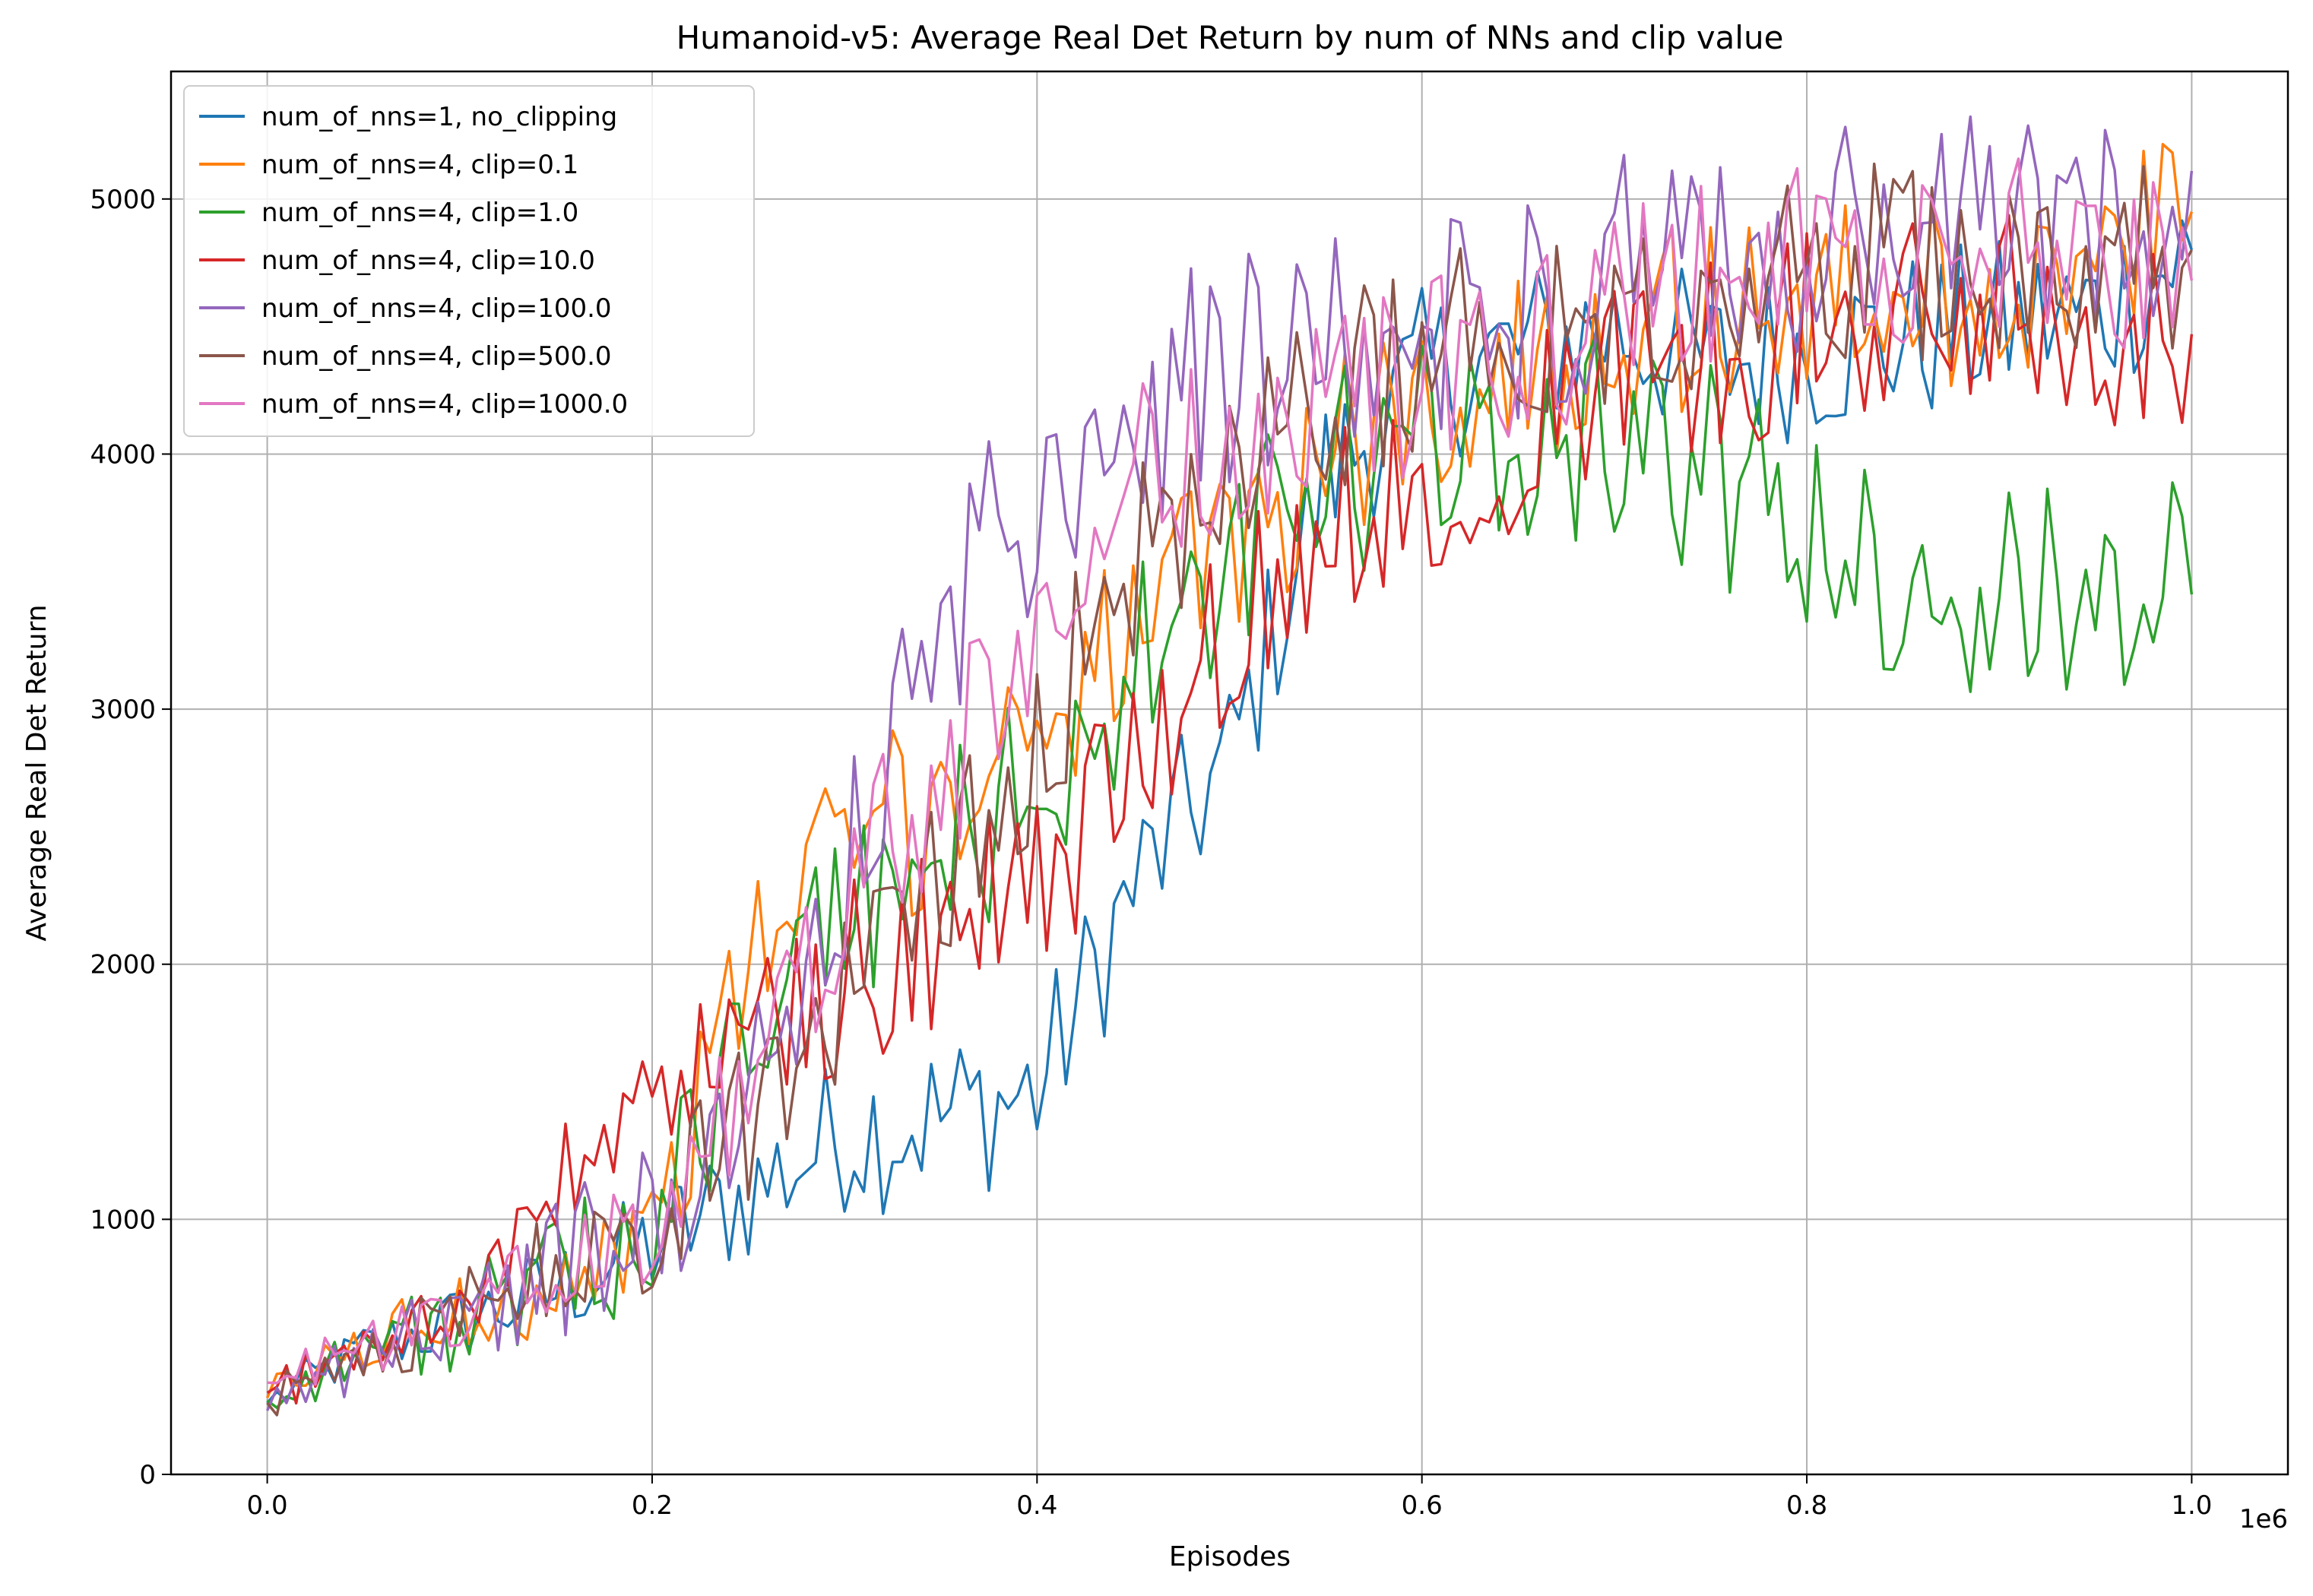 This screenshot has height=1596, width=2313. I want to click on y-tick-label: 1000, so click(123, 1220).